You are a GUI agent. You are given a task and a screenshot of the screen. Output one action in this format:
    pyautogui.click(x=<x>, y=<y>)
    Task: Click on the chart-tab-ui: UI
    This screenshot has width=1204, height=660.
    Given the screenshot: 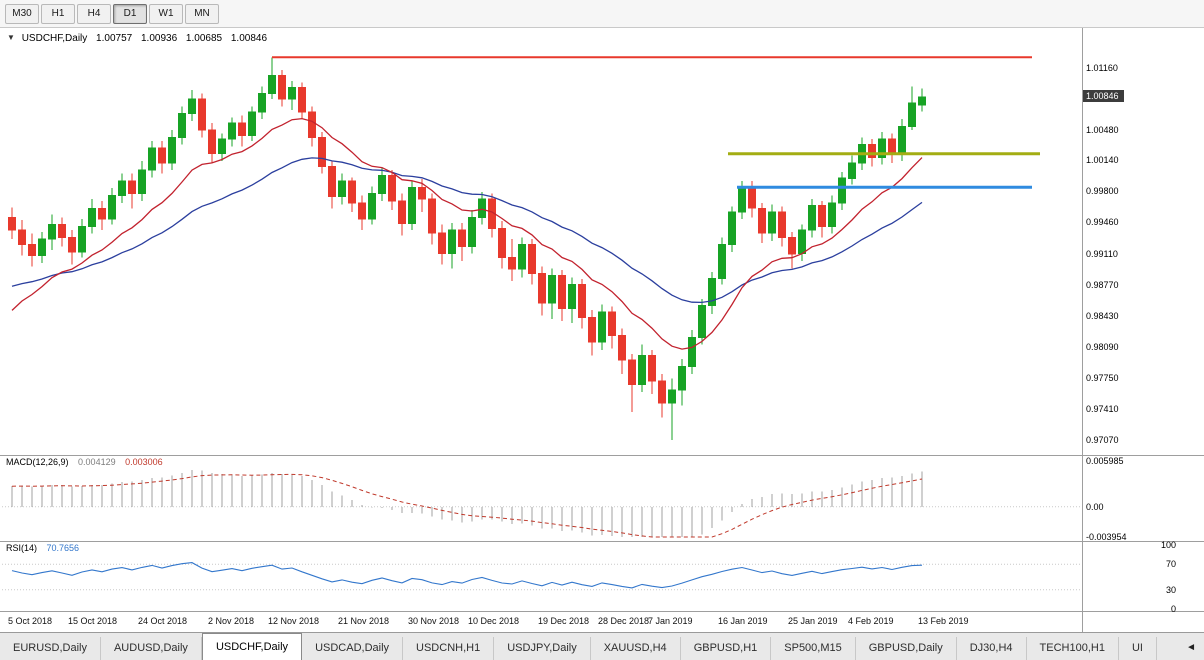 What is the action you would take?
    pyautogui.click(x=1138, y=648)
    